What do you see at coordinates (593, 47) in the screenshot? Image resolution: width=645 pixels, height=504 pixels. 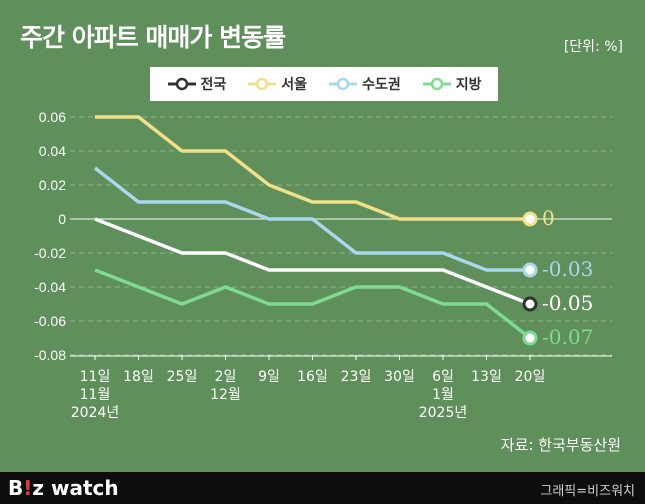 I see `unit-label: [단위: %]` at bounding box center [593, 47].